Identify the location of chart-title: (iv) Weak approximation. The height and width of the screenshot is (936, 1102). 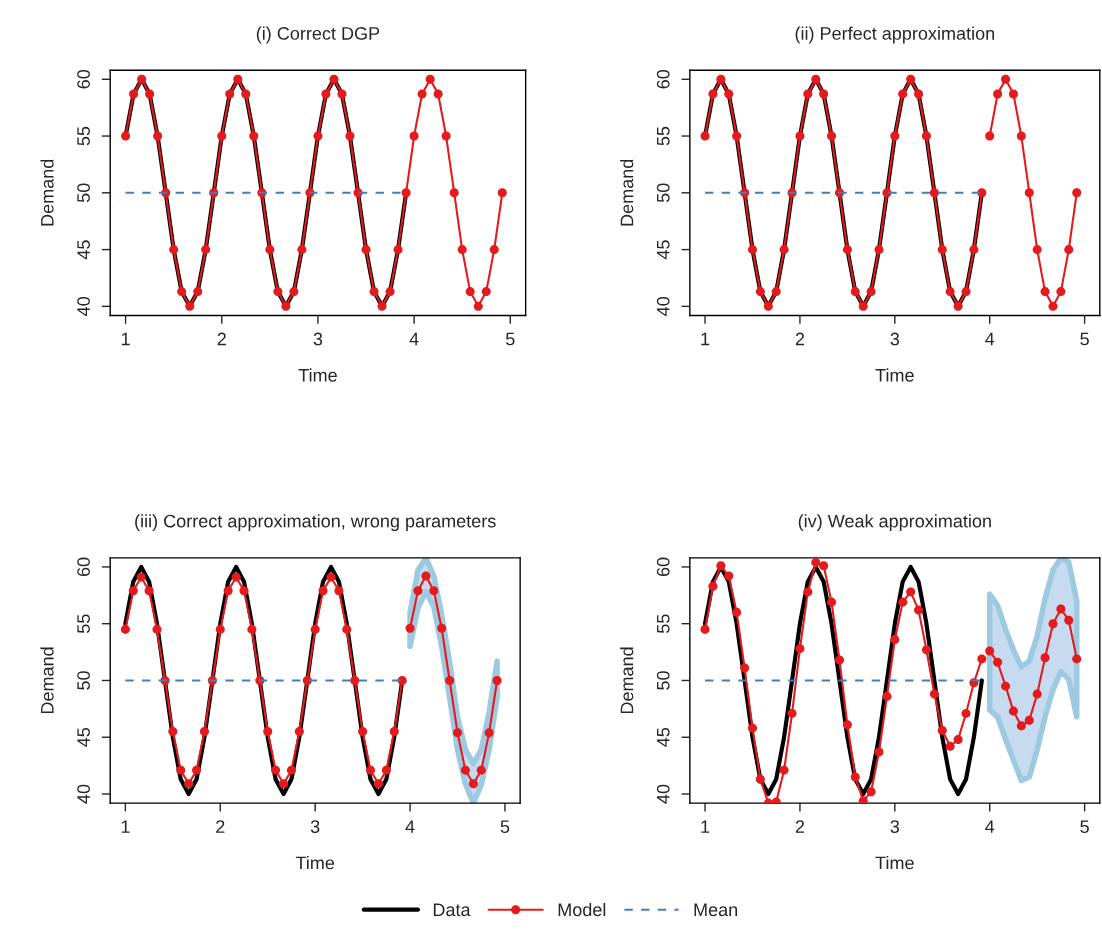
(894, 523).